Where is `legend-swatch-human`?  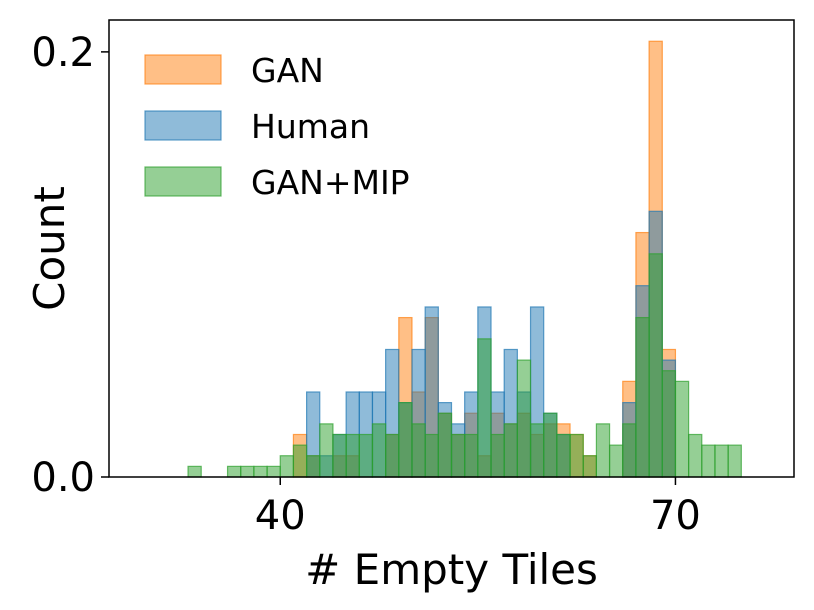 legend-swatch-human is located at coordinates (183, 125).